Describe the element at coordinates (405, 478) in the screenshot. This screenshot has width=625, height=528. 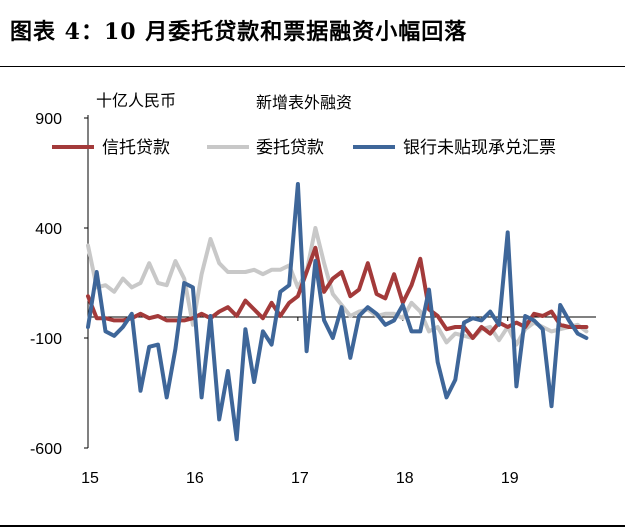
I see `x-tick-label: 18` at that location.